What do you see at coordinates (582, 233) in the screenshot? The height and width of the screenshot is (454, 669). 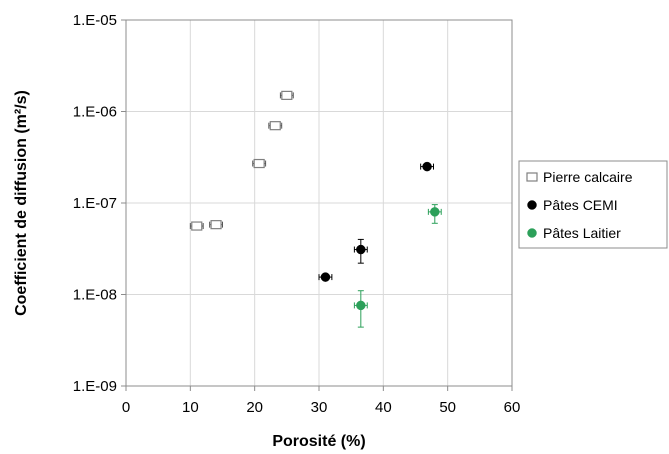 I see `legend-label: Pâtes Laitier` at bounding box center [582, 233].